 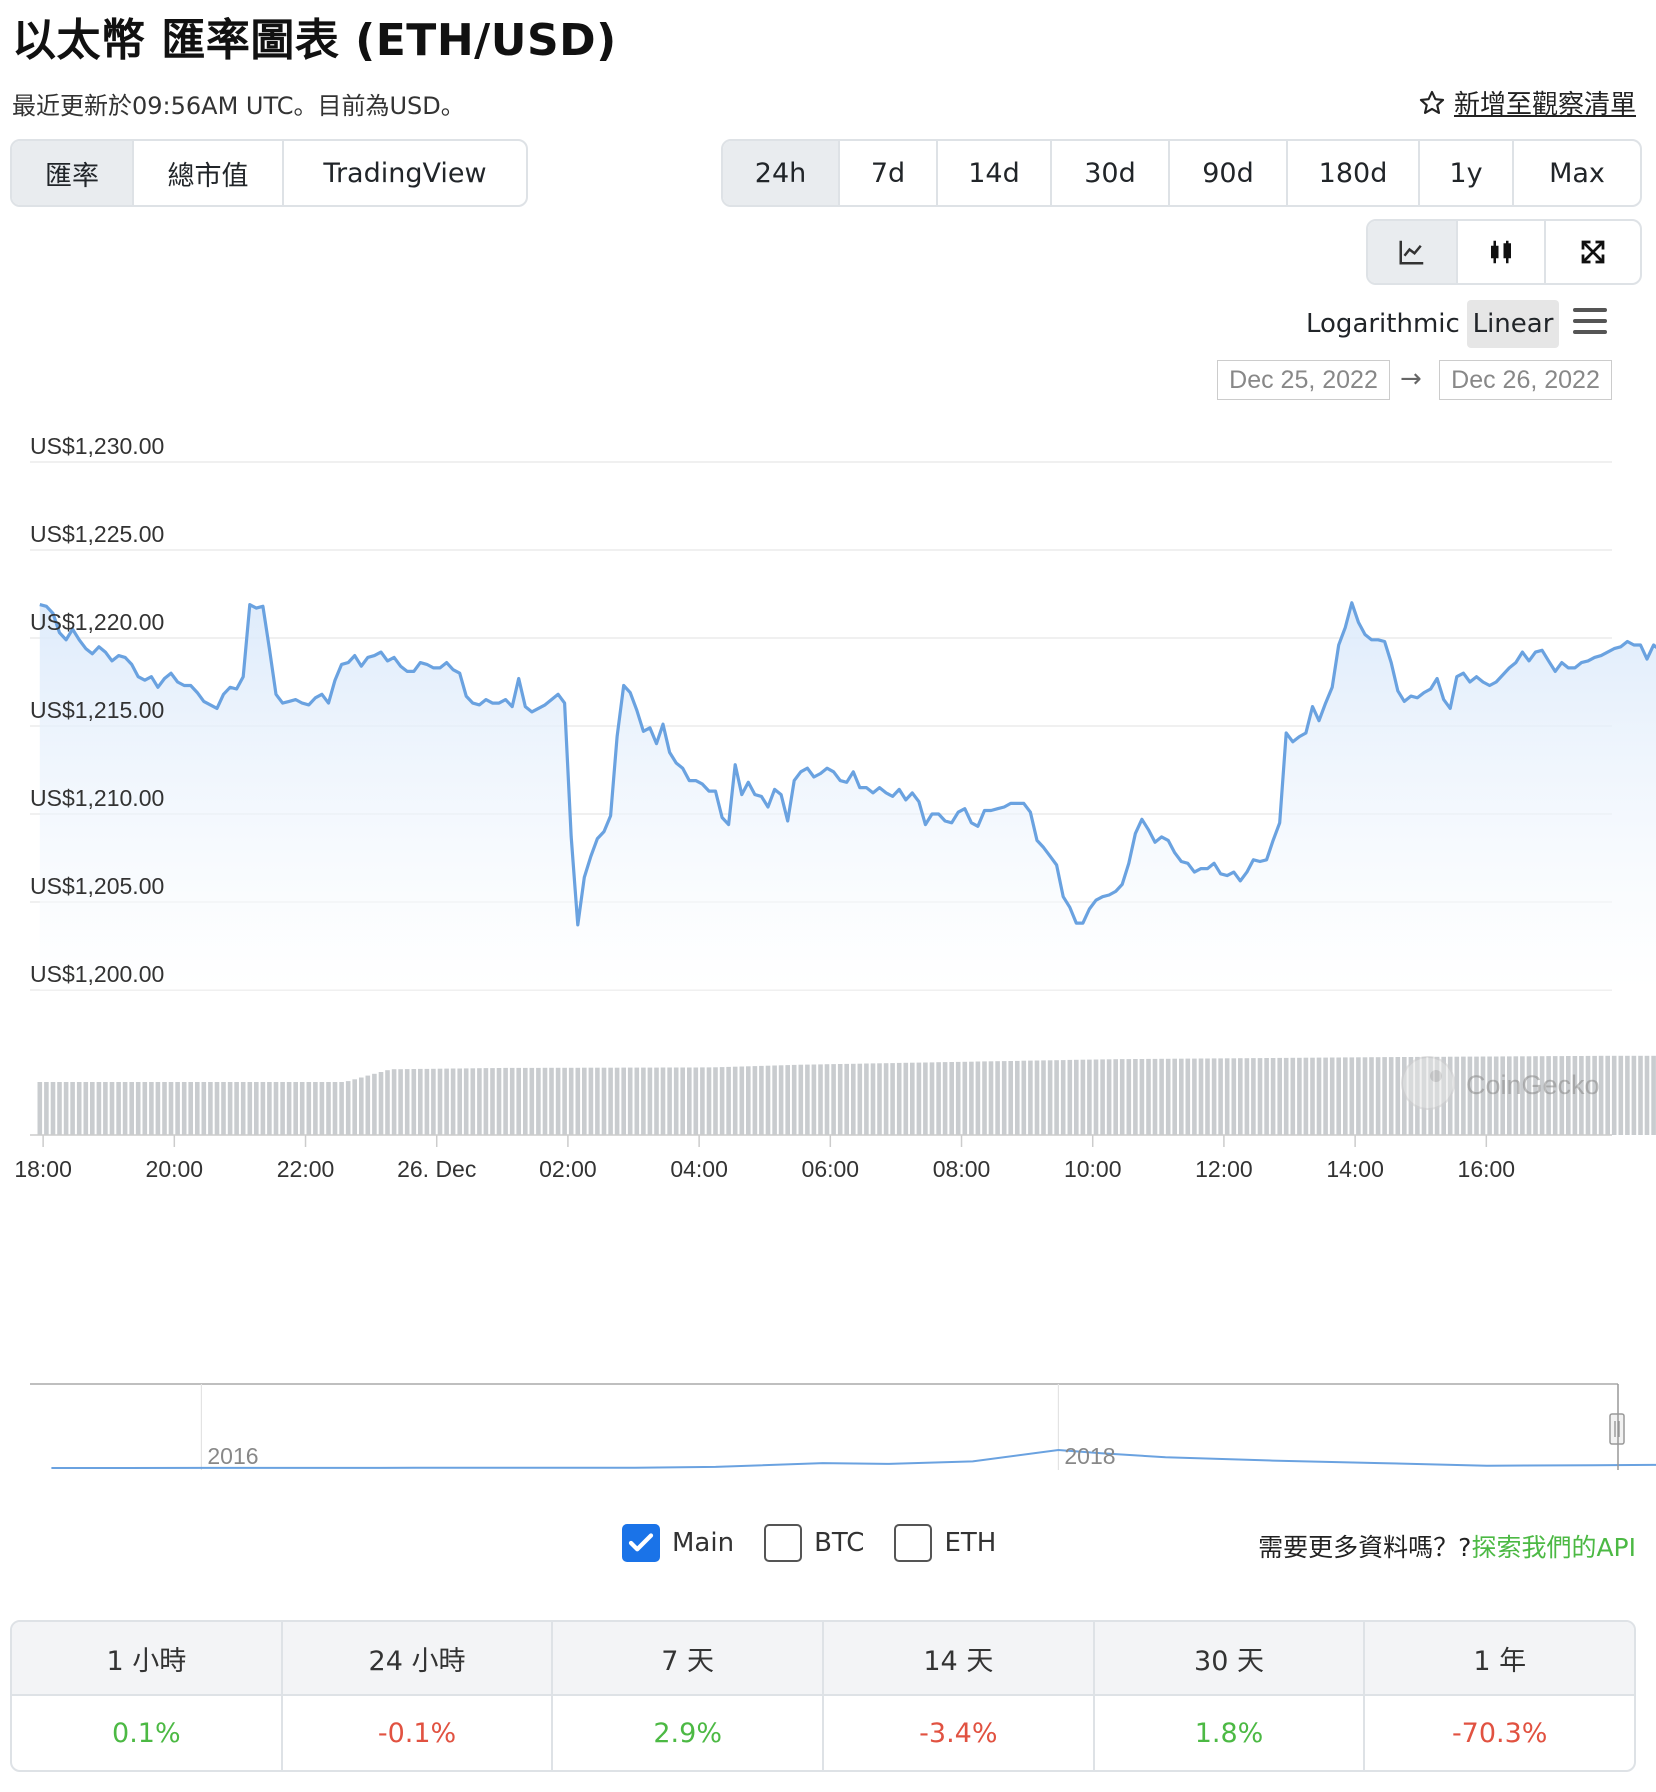 What do you see at coordinates (1502, 252) in the screenshot?
I see `candlestick-button` at bounding box center [1502, 252].